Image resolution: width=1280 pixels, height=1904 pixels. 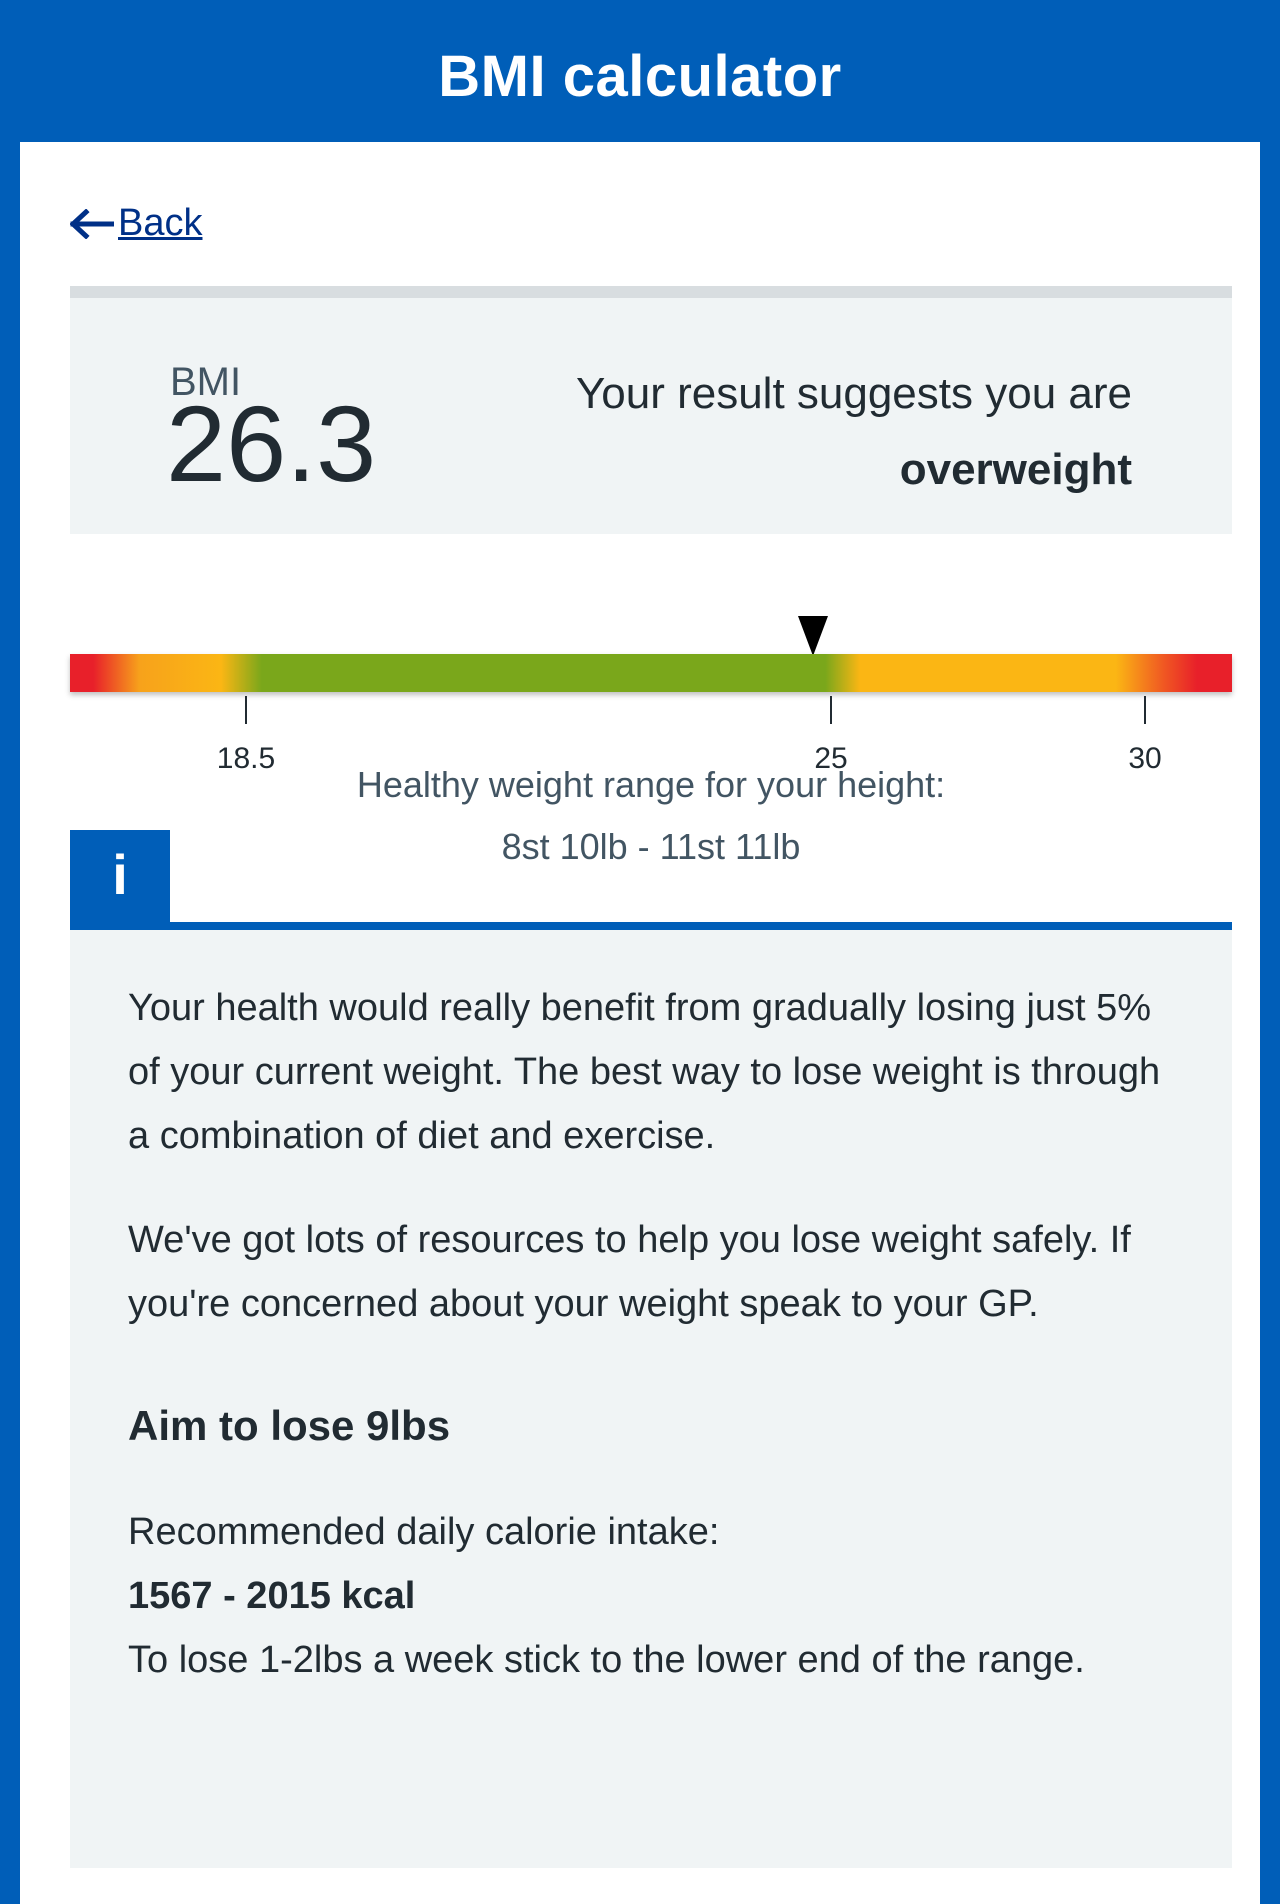 I want to click on calorie-value: 1567 - 2015 kcal, so click(x=272, y=1596).